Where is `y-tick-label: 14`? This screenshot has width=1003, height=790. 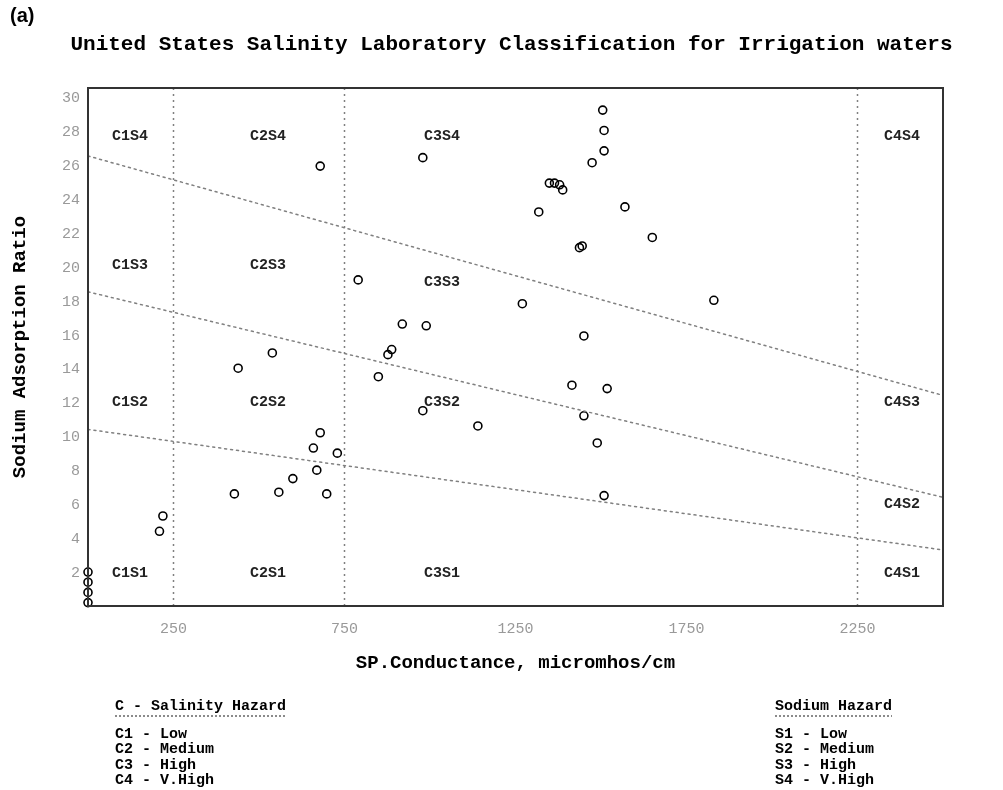 y-tick-label: 14 is located at coordinates (70, 370).